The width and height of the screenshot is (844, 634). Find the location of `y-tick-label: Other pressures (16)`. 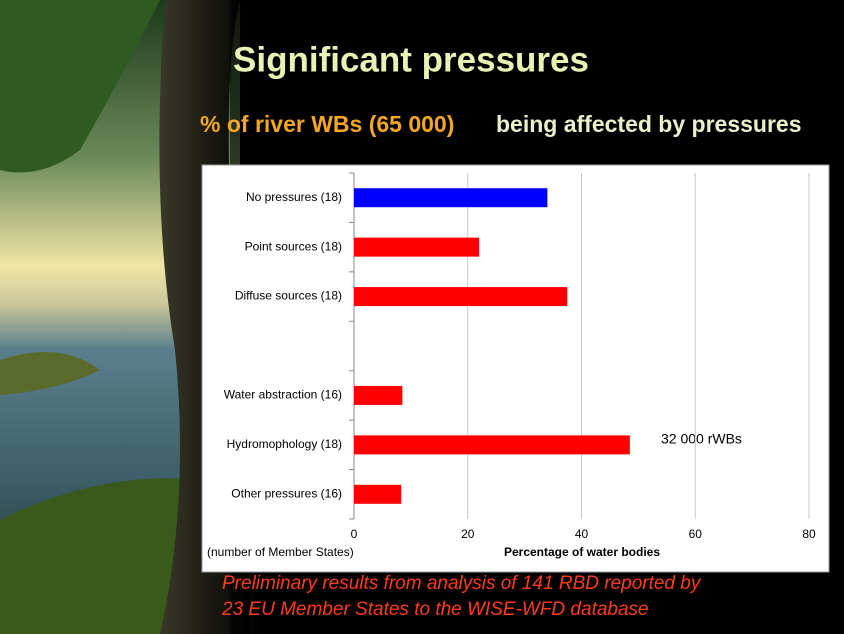

y-tick-label: Other pressures (16) is located at coordinates (286, 493).